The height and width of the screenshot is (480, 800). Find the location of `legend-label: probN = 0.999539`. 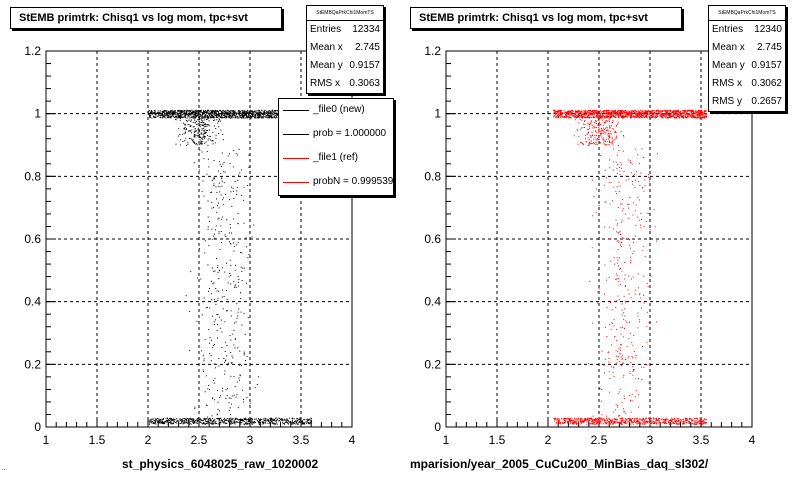

legend-label: probN = 0.999539 is located at coordinates (353, 181).